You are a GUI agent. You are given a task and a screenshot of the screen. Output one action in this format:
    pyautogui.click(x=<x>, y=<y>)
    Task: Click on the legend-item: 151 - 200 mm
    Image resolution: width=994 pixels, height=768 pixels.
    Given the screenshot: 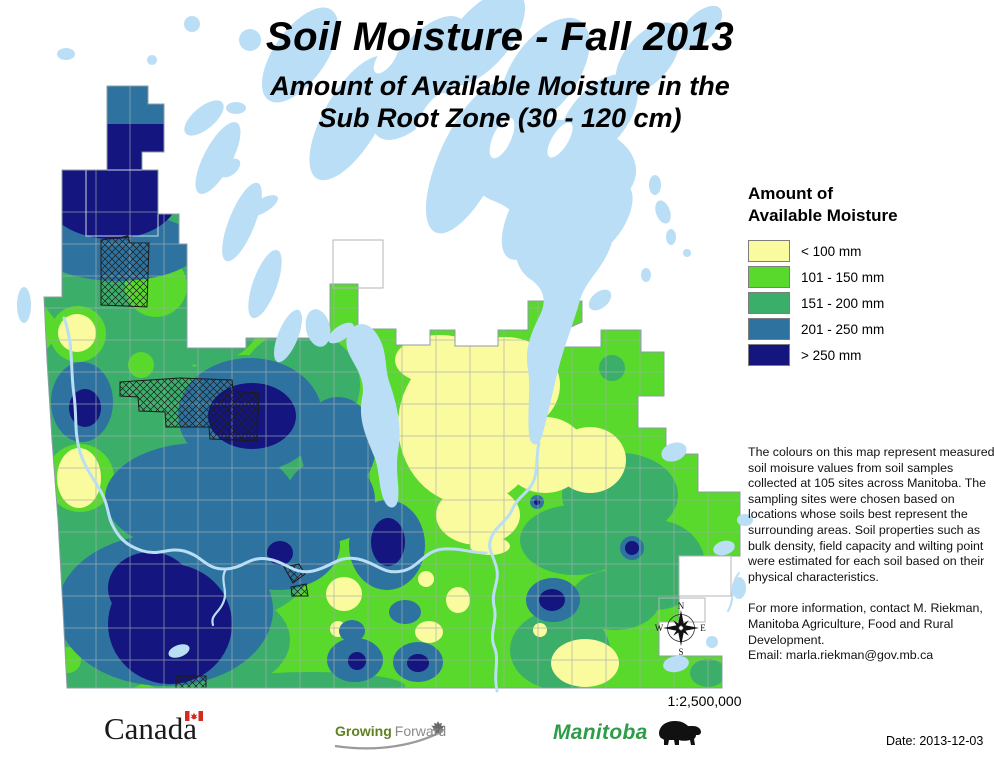 What is the action you would take?
    pyautogui.click(x=869, y=303)
    